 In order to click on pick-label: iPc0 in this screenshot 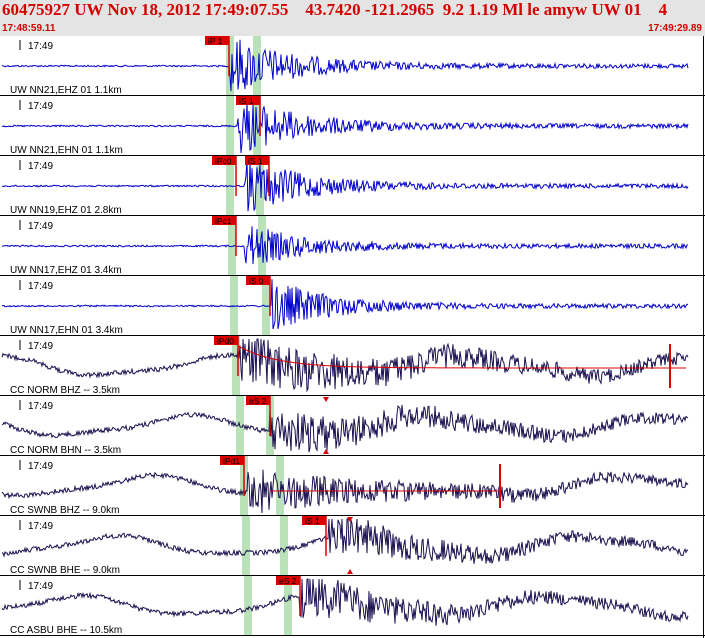, I will do `click(223, 161)`.